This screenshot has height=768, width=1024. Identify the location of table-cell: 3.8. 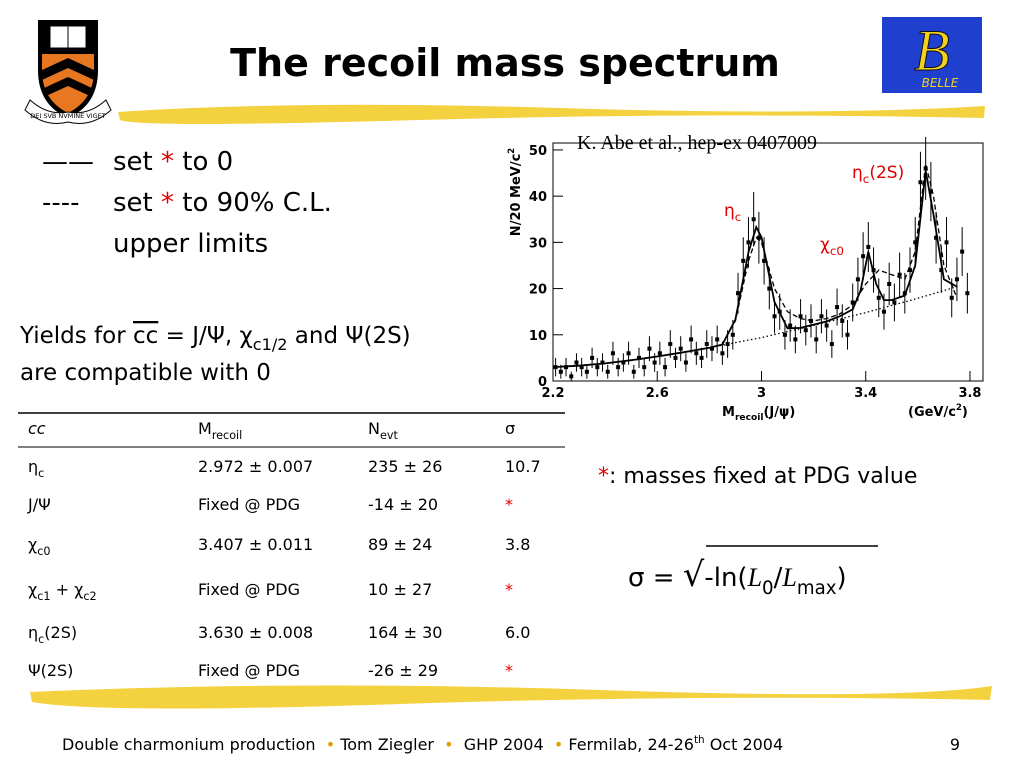
(517, 544).